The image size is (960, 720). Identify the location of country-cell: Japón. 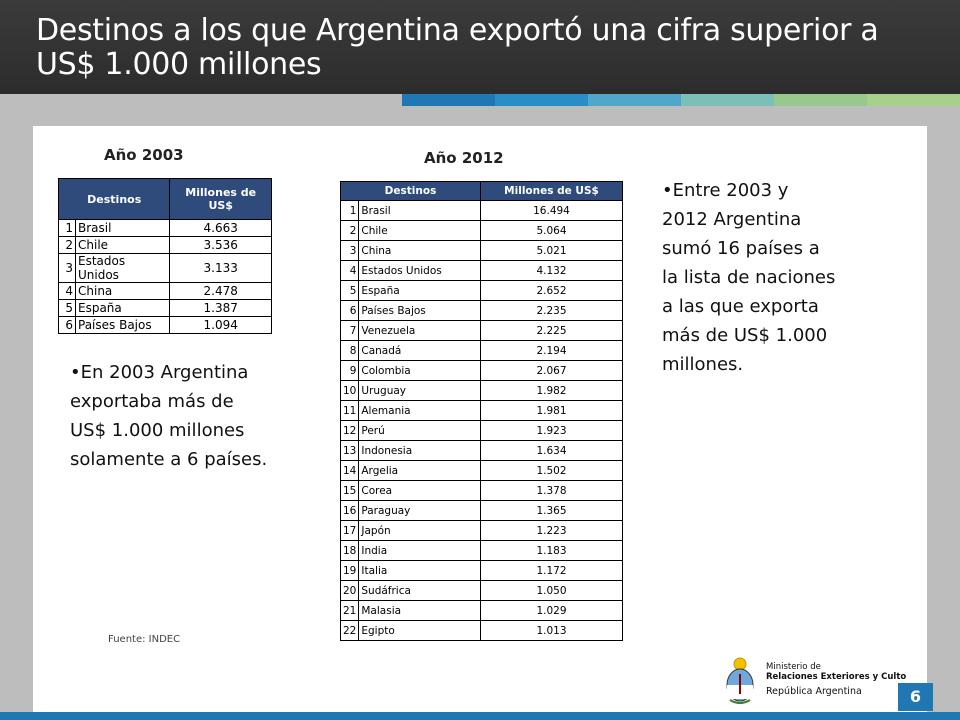
(419, 530).